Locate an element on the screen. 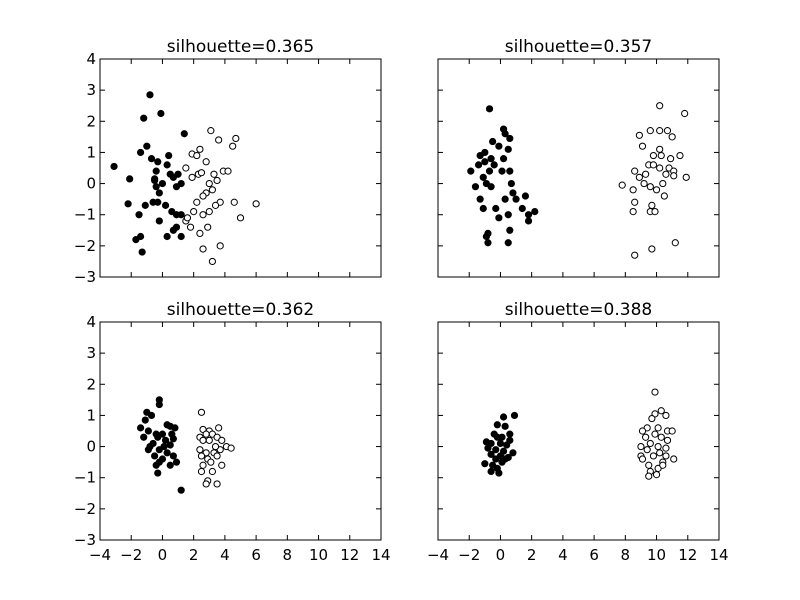 Image resolution: width=800 pixels, height=600 pixels. y-tick-label: 0 is located at coordinates (91, 184).